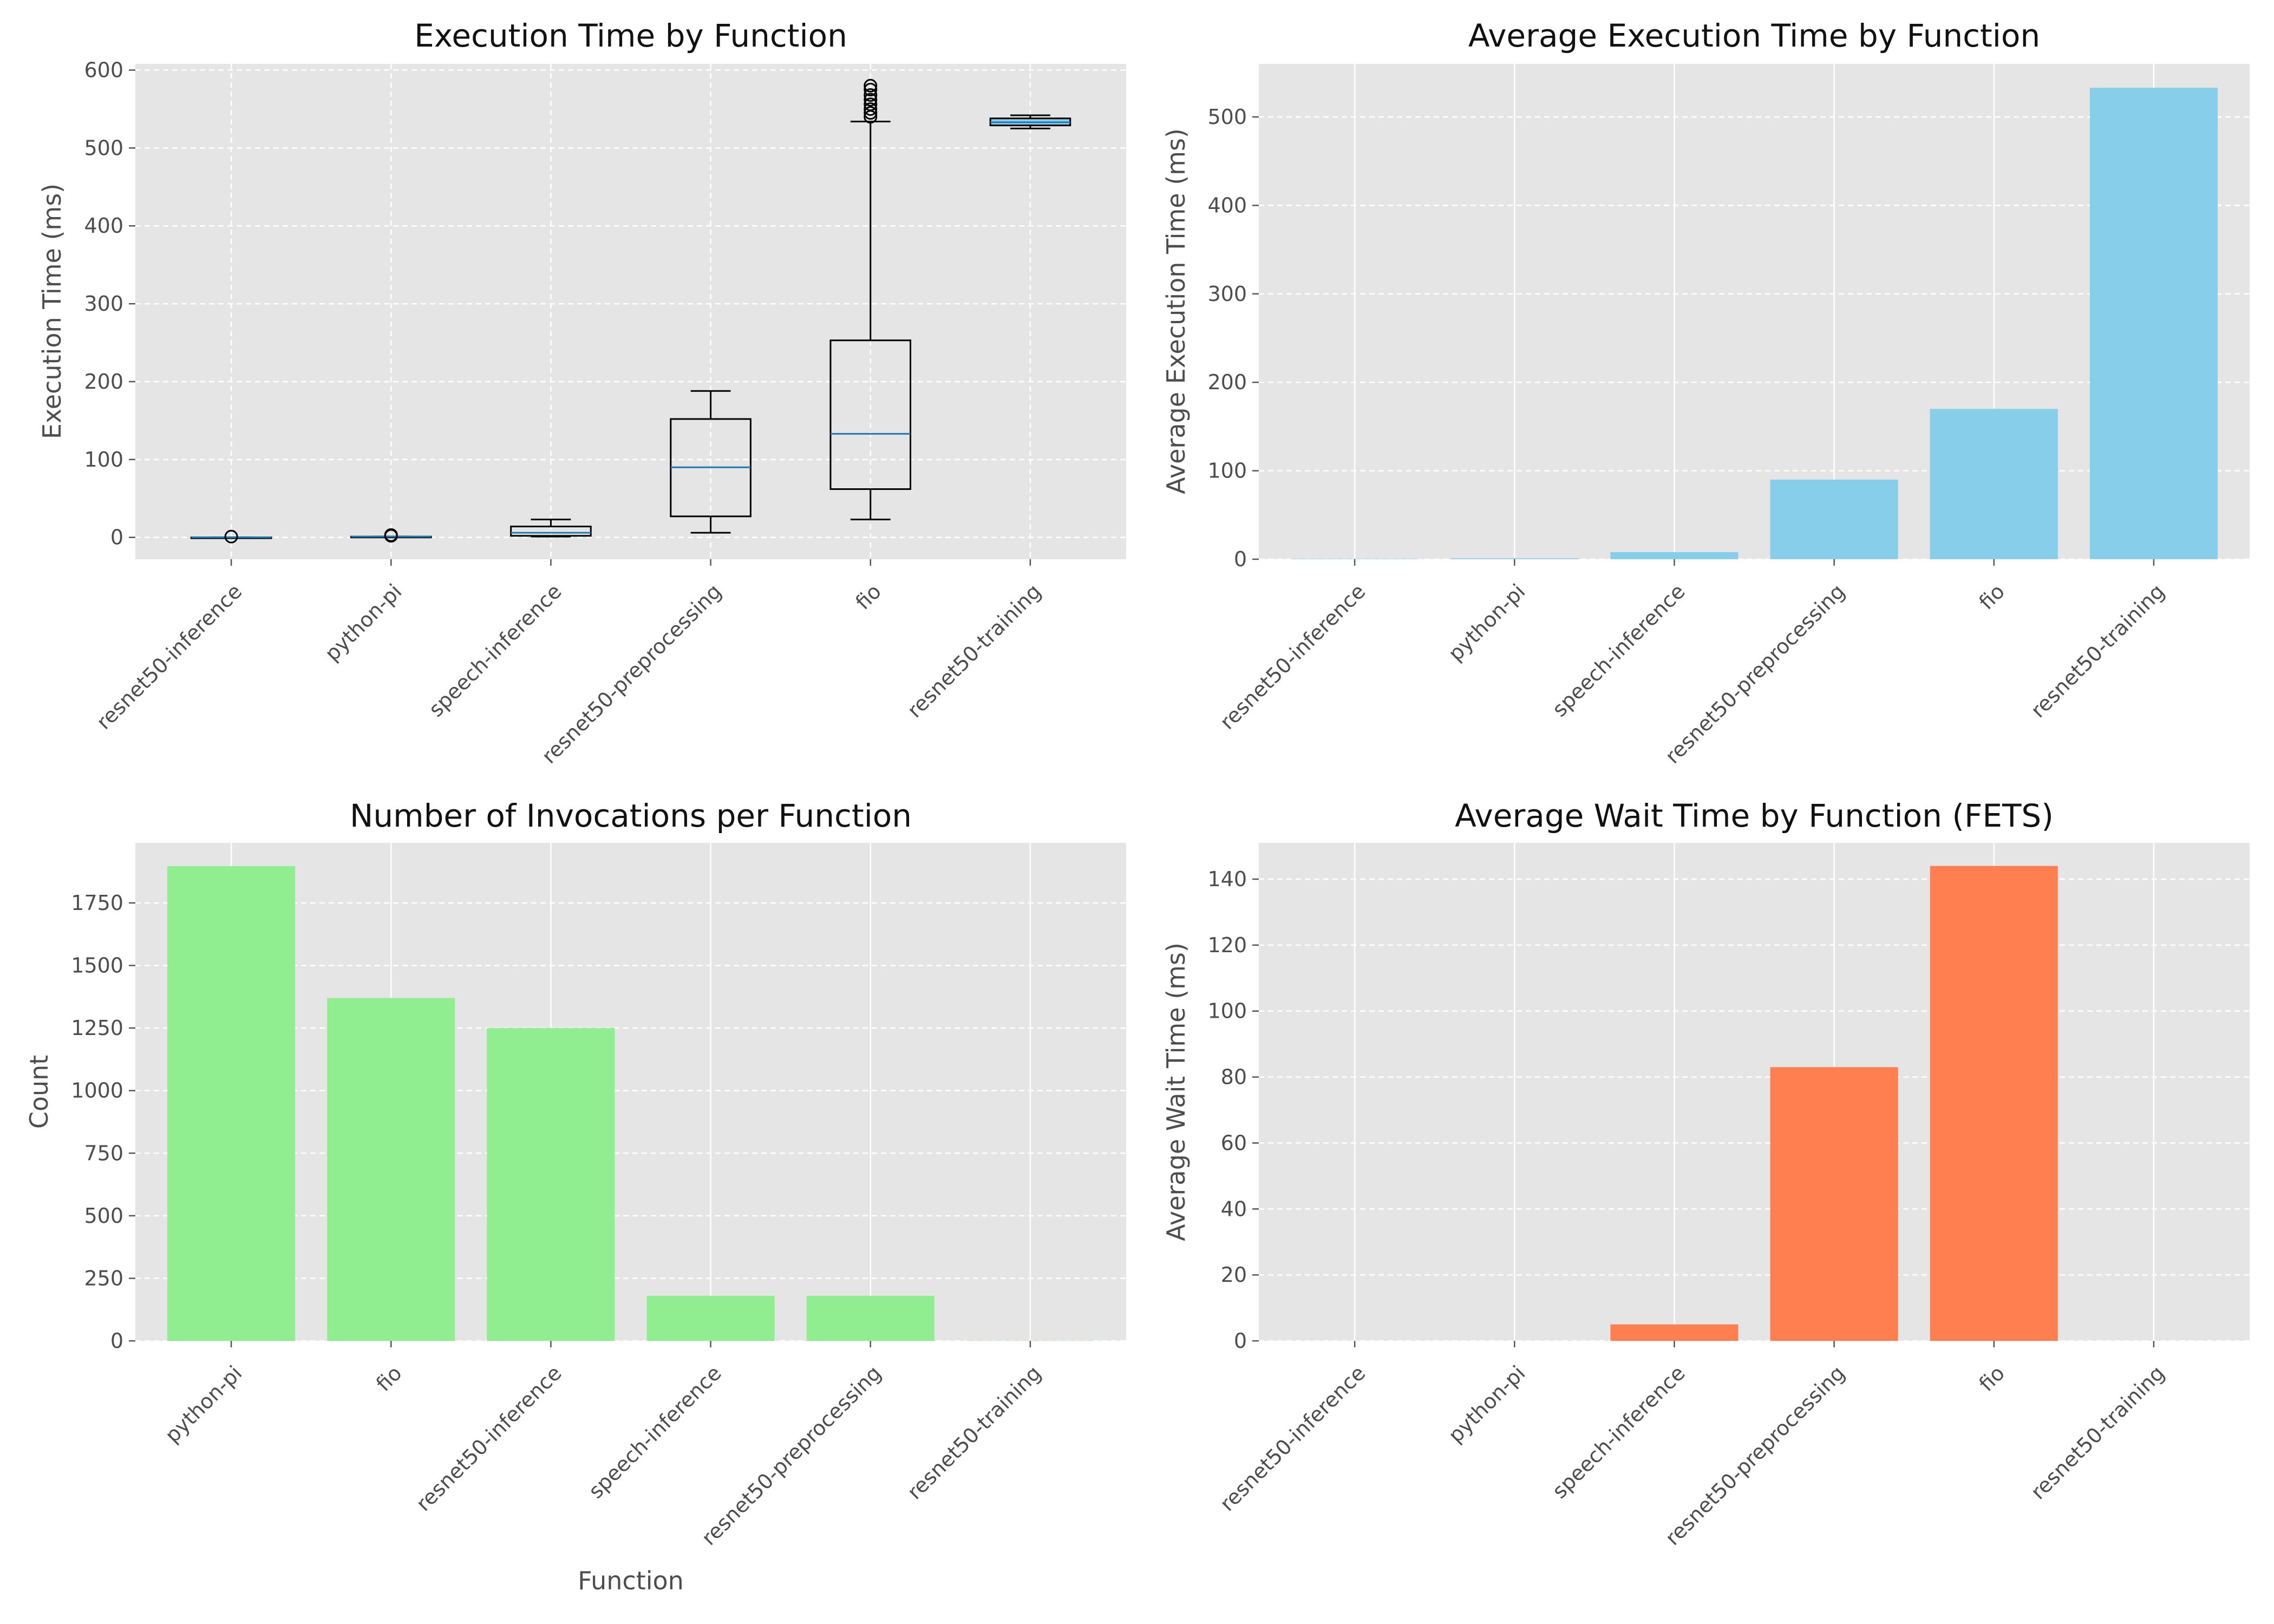 This screenshot has width=2274, height=1624. Describe the element at coordinates (630, 311) in the screenshot. I see `panel-1-plot-area` at that location.